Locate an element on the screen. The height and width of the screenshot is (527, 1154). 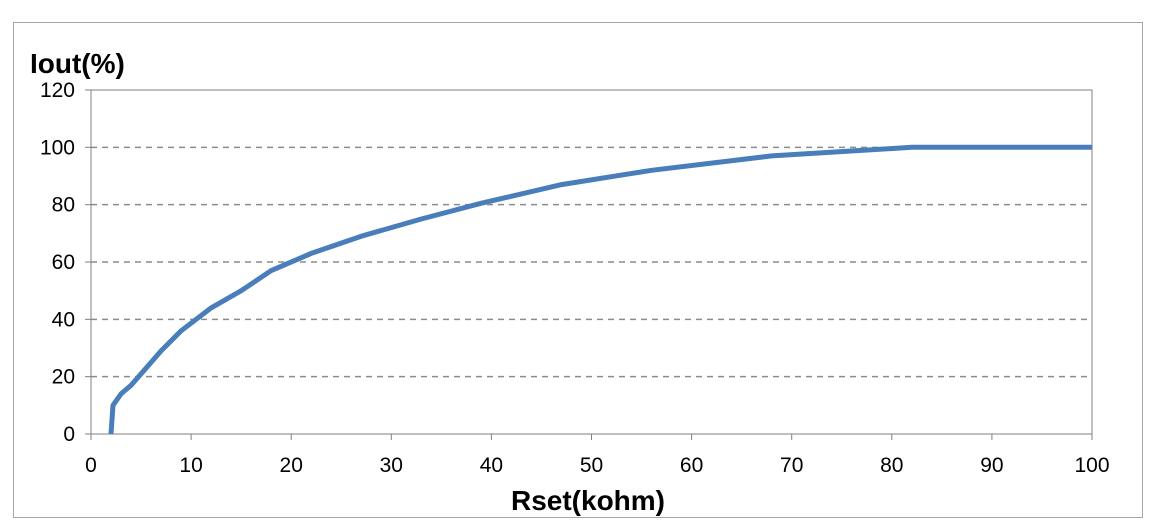
y-tick-label: 100 is located at coordinates (57, 147).